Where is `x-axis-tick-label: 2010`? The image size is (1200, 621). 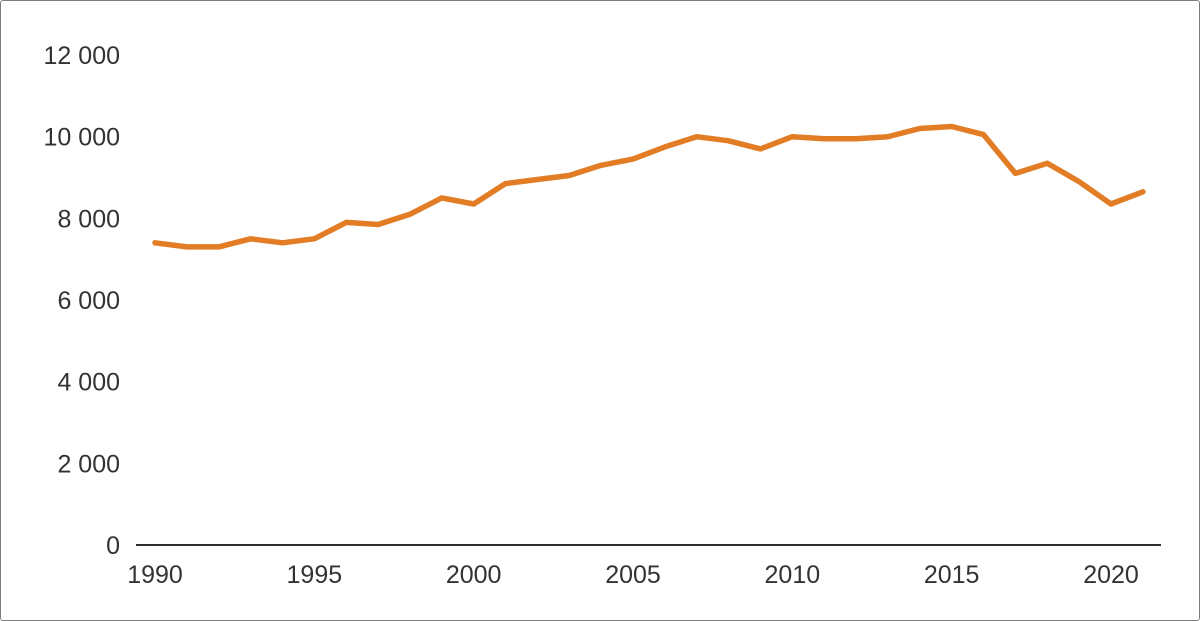
x-axis-tick-label: 2010 is located at coordinates (793, 575).